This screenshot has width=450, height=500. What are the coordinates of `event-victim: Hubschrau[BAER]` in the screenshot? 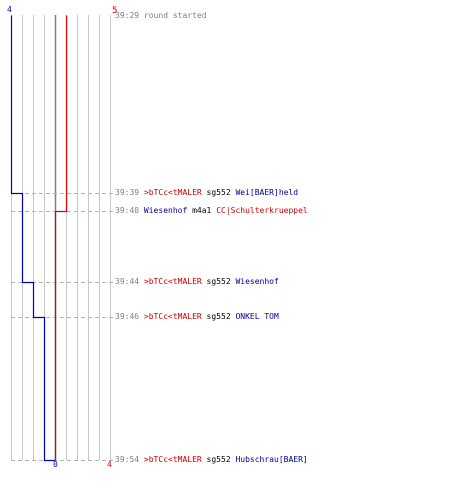 It's located at (271, 459).